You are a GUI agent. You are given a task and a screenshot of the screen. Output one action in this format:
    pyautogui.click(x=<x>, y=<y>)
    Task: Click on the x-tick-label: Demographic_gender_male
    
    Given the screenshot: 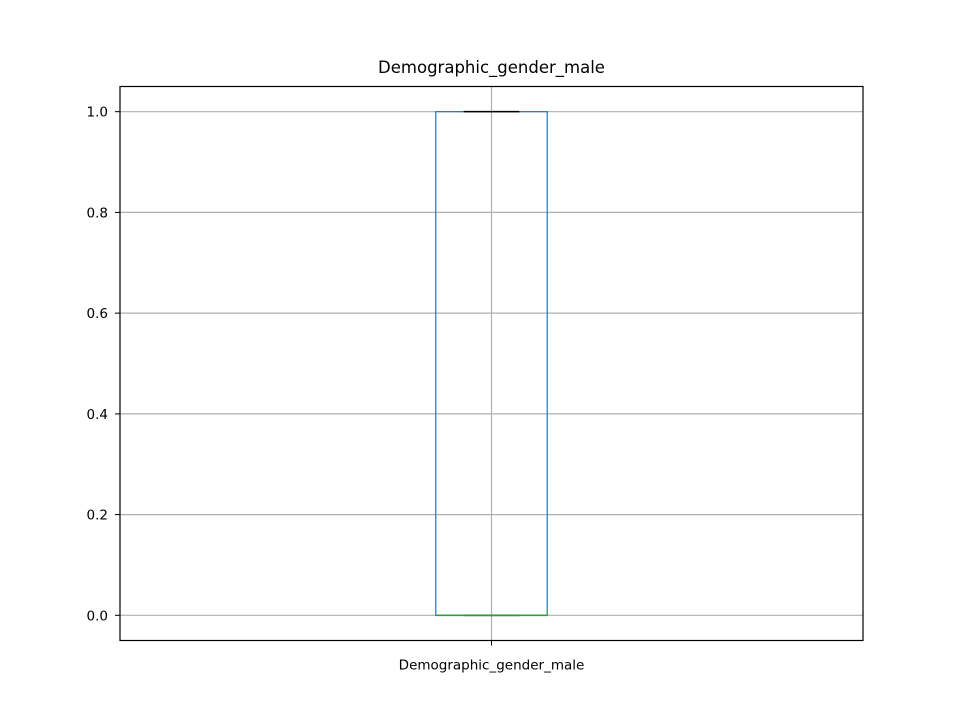 What is the action you would take?
    pyautogui.click(x=492, y=666)
    